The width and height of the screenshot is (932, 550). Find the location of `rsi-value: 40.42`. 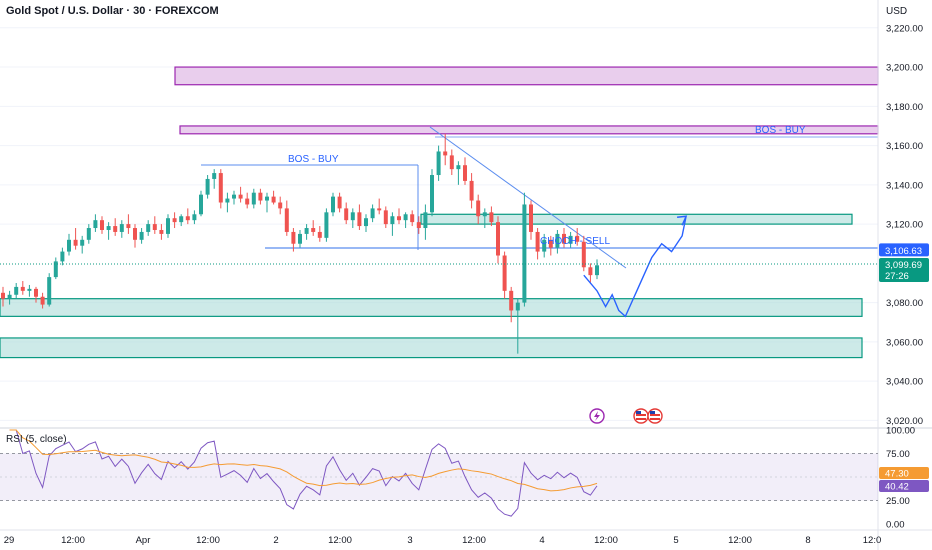

rsi-value: 40.42 is located at coordinates (897, 487).